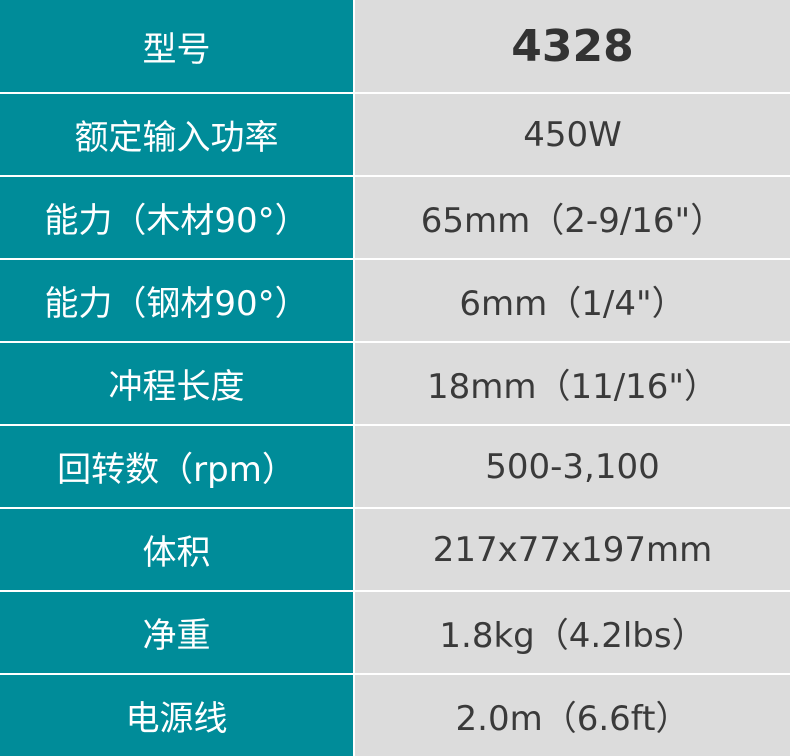 The height and width of the screenshot is (756, 790). What do you see at coordinates (176, 217) in the screenshot?
I see `spec-label-wood-capacity: 能力（木材90°）` at bounding box center [176, 217].